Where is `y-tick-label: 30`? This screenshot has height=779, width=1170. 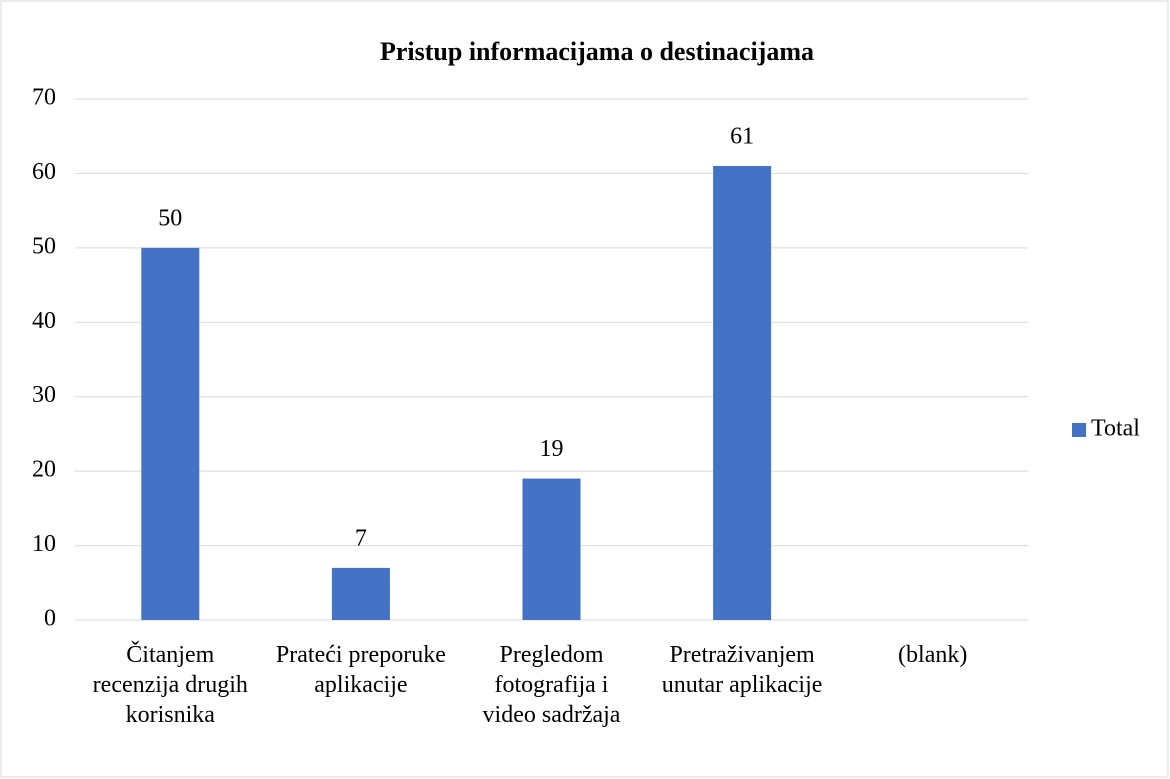
y-tick-label: 30 is located at coordinates (44, 395).